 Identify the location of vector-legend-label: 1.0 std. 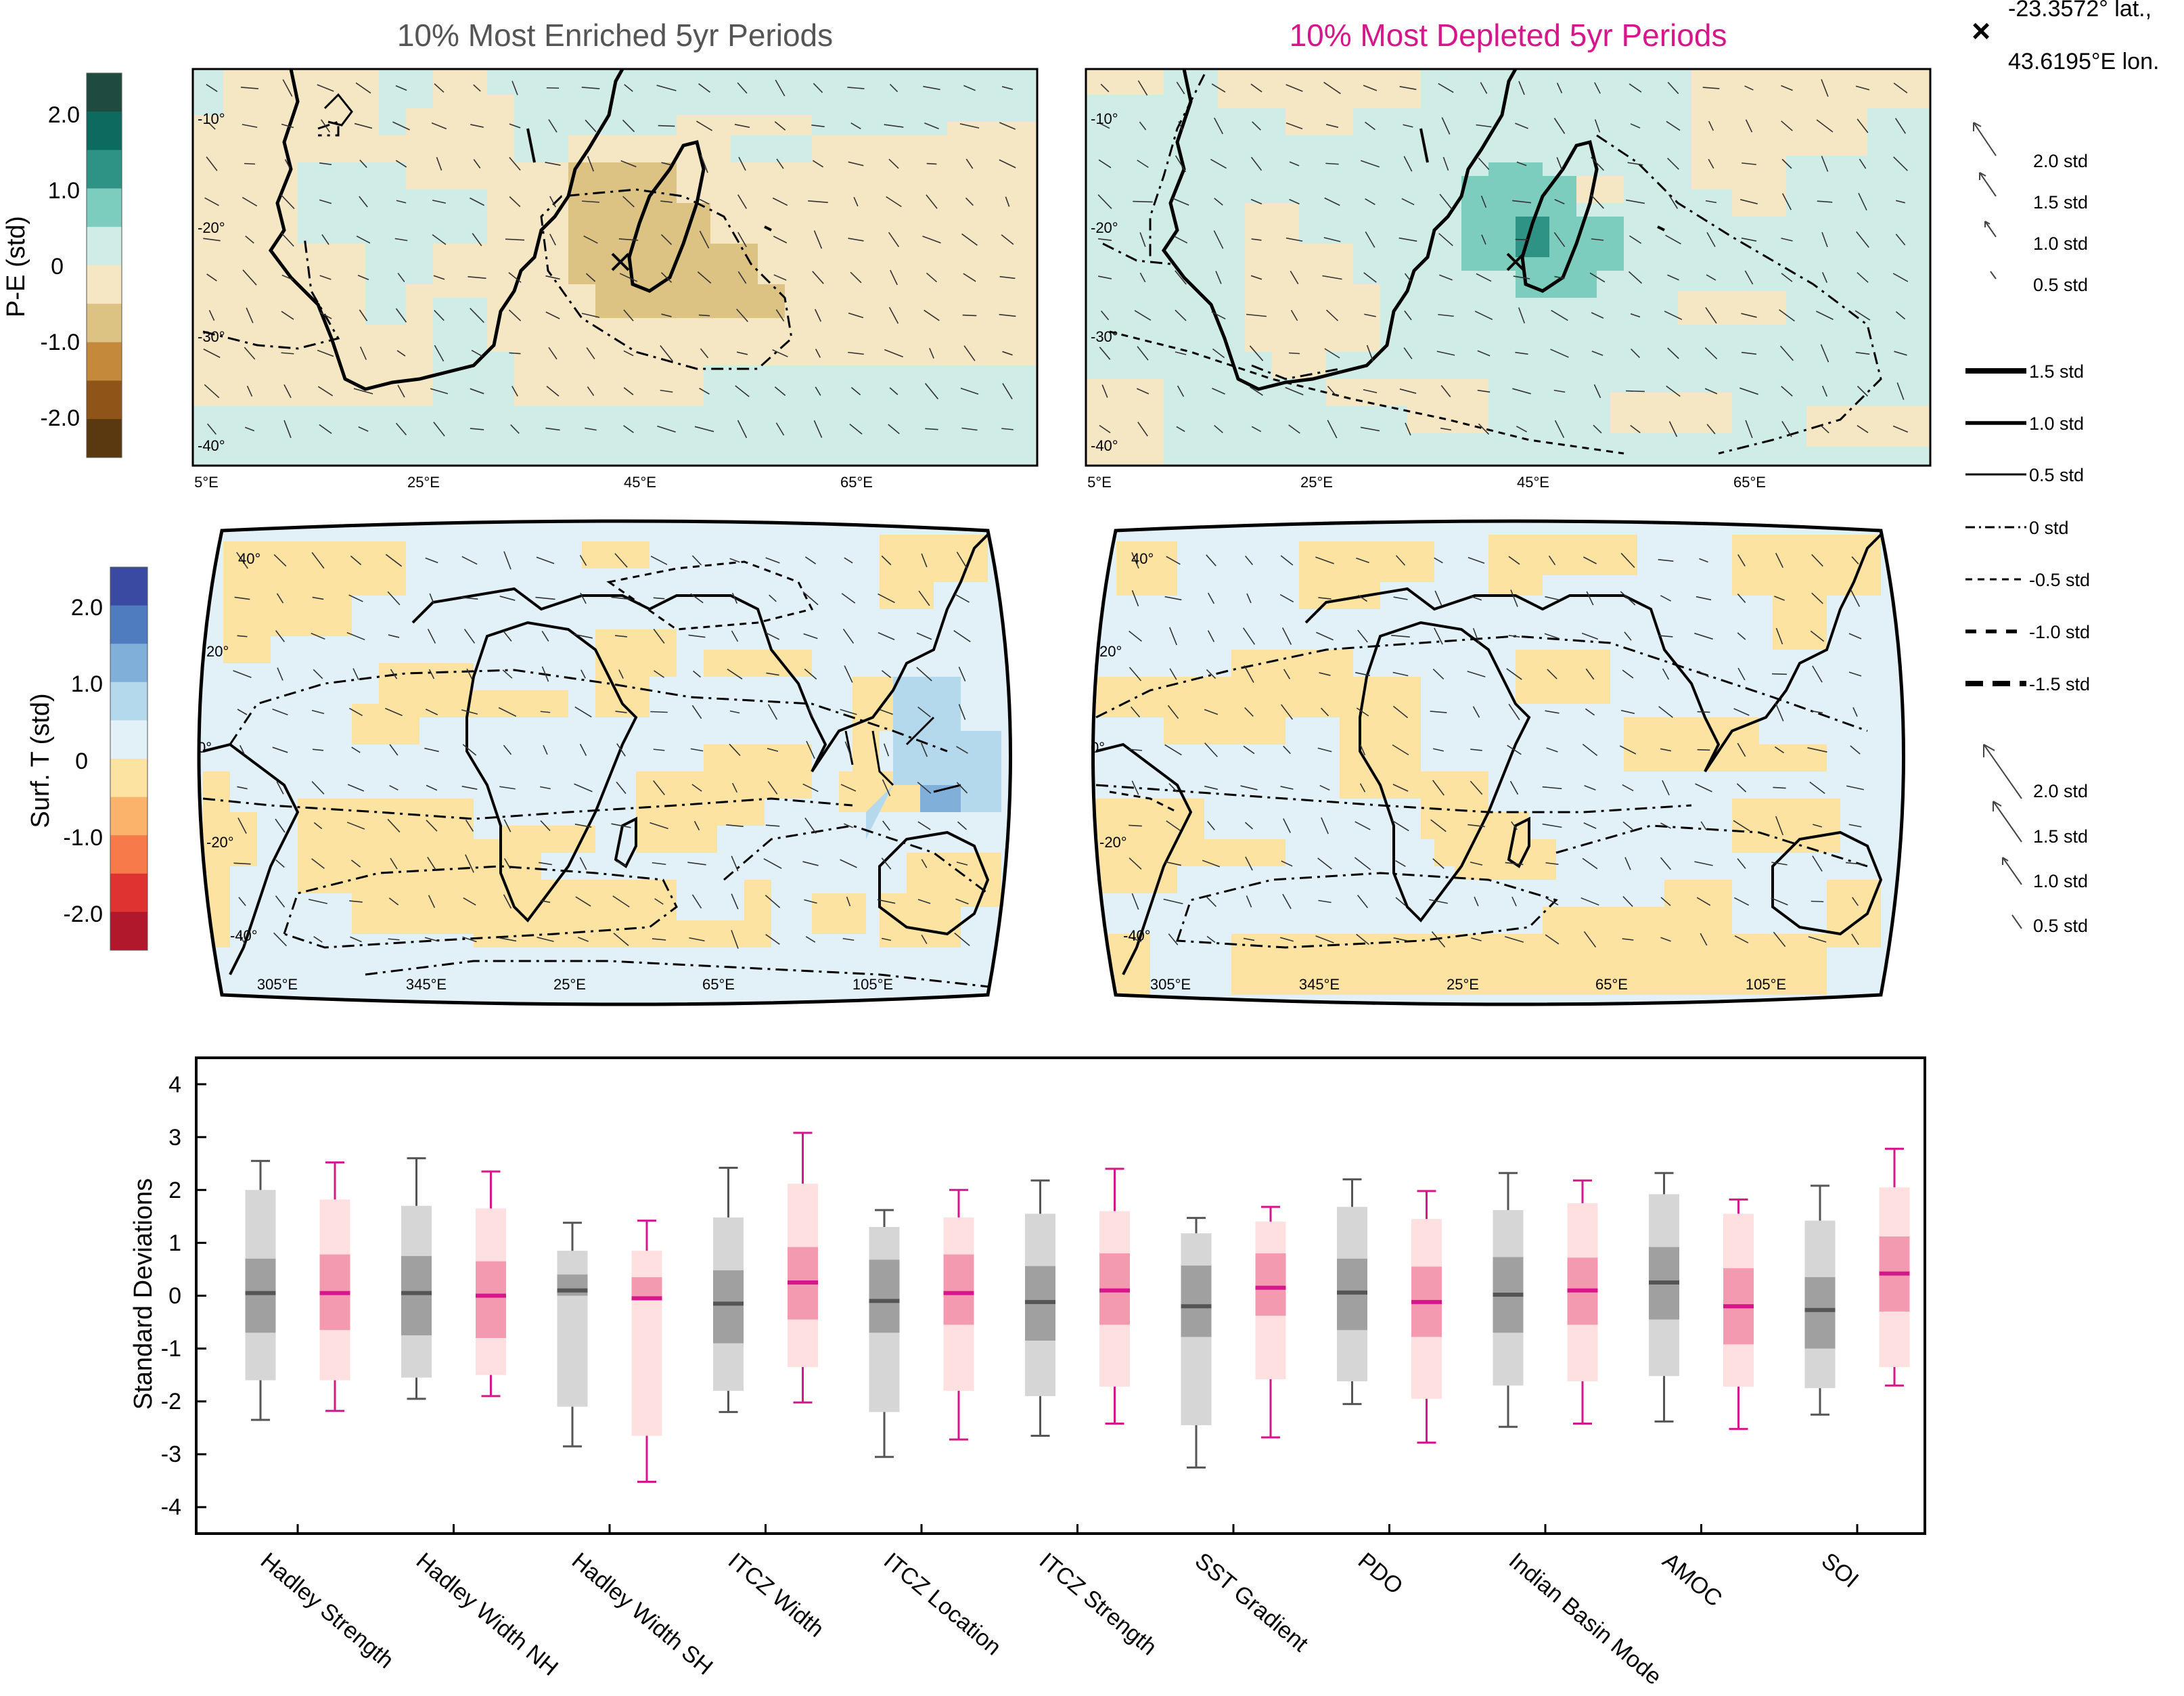
(2060, 881).